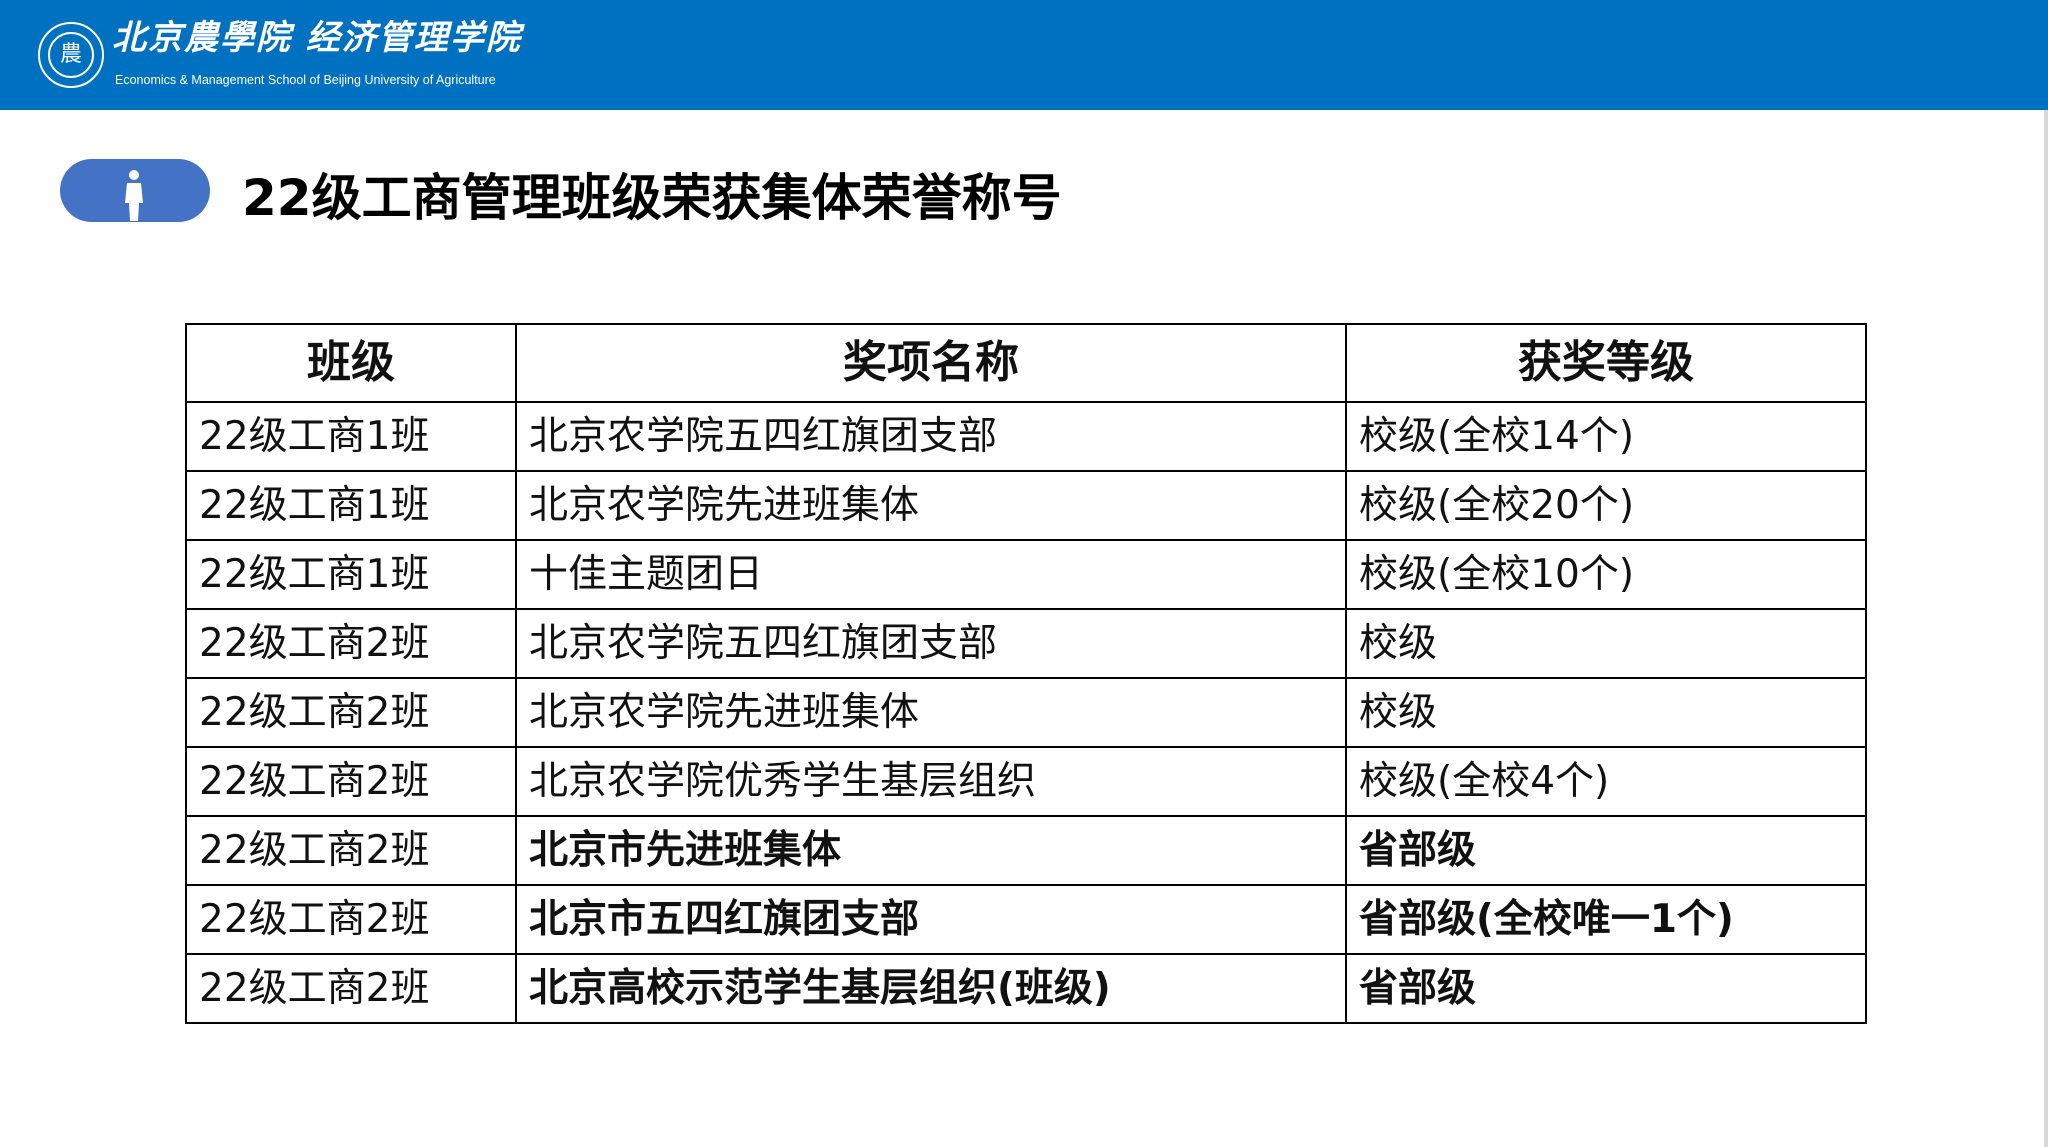  I want to click on table-row: 22级工商1班 北京农学院先进班集体 校级(全校20个), so click(1026, 505).